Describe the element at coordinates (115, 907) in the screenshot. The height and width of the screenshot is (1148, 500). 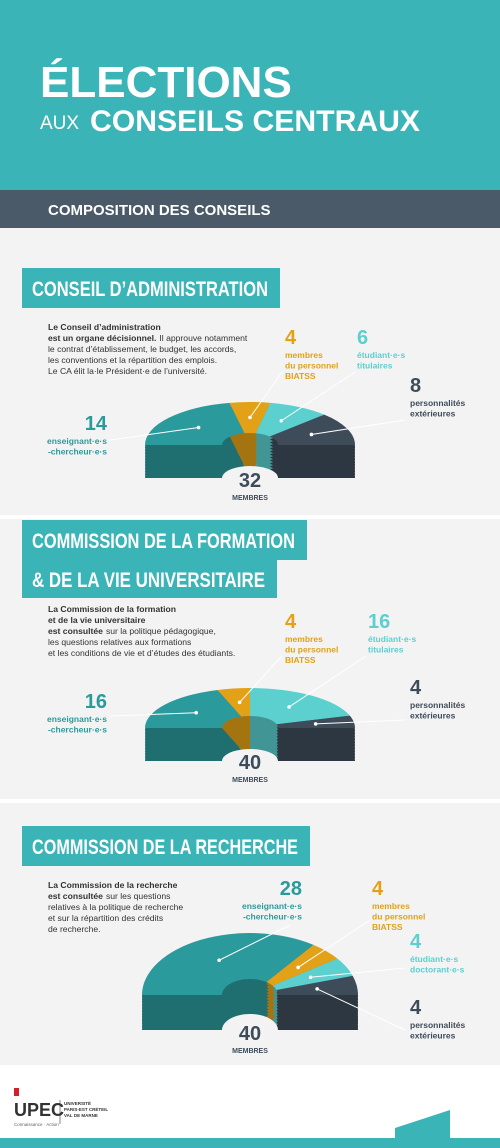
I see `description-line: relatives à la politique de recherche` at that location.